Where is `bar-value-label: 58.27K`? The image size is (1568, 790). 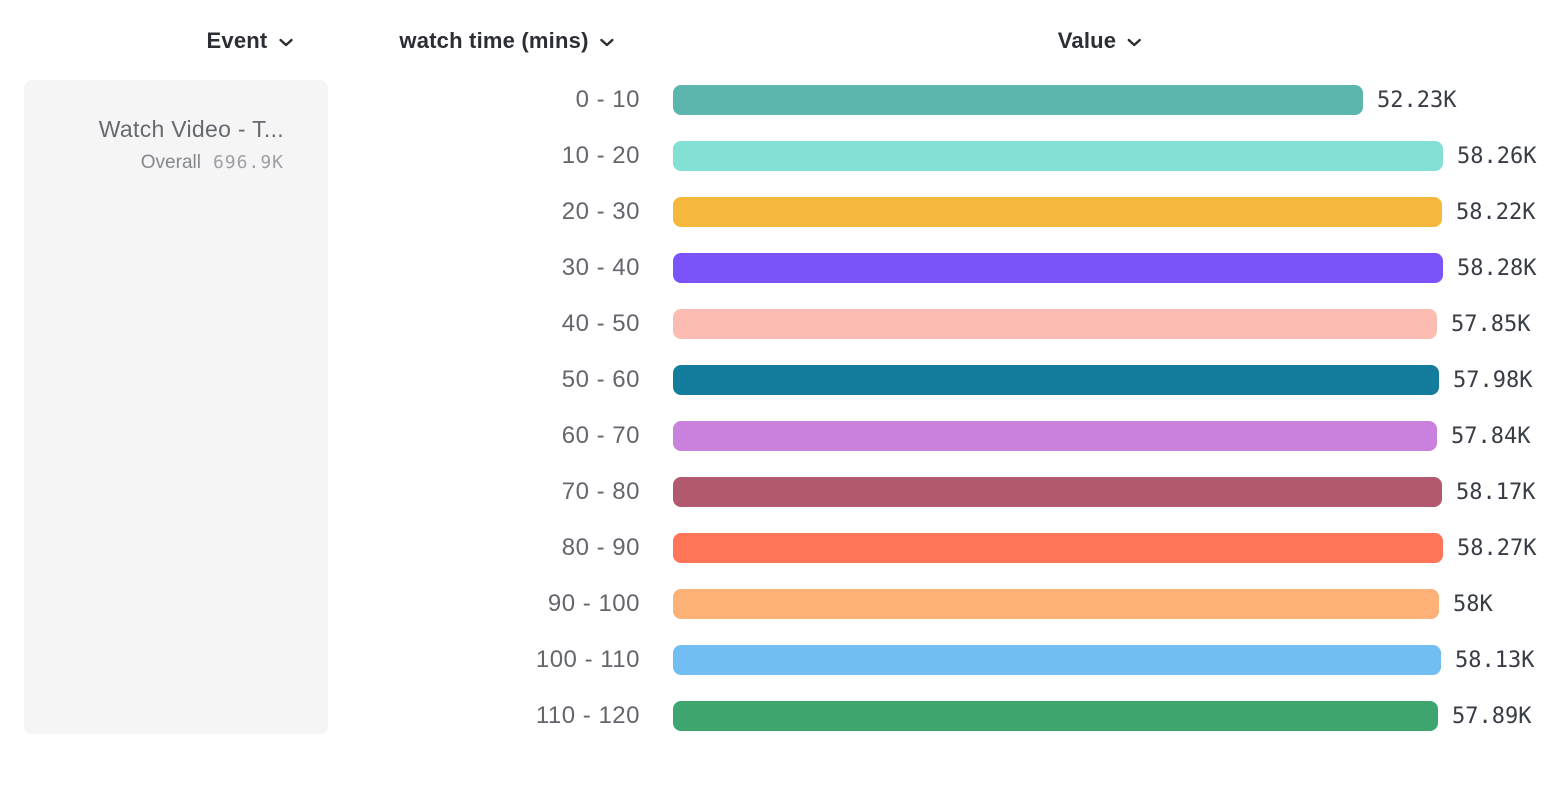 bar-value-label: 58.27K is located at coordinates (1497, 548).